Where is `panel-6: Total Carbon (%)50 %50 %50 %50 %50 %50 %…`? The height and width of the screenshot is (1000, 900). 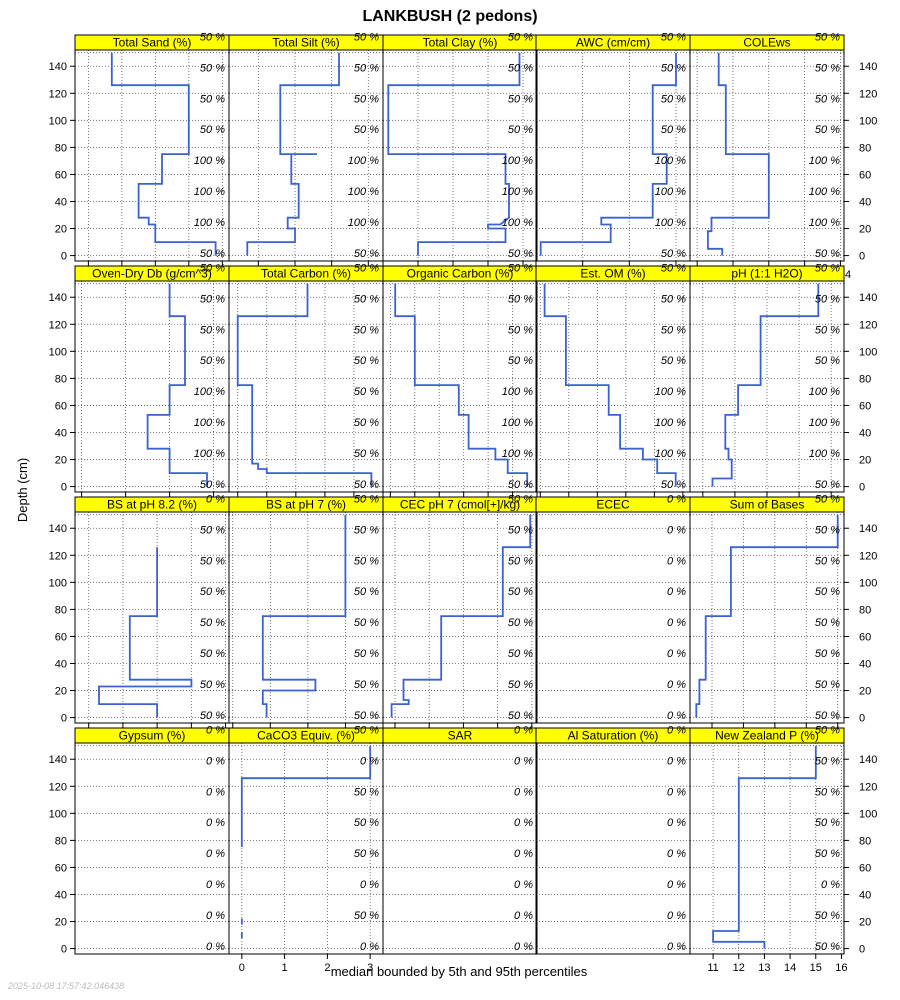
panel-6: Total Carbon (%)50 %50 %50 %50 %50 %50 %… is located at coordinates (309, 387).